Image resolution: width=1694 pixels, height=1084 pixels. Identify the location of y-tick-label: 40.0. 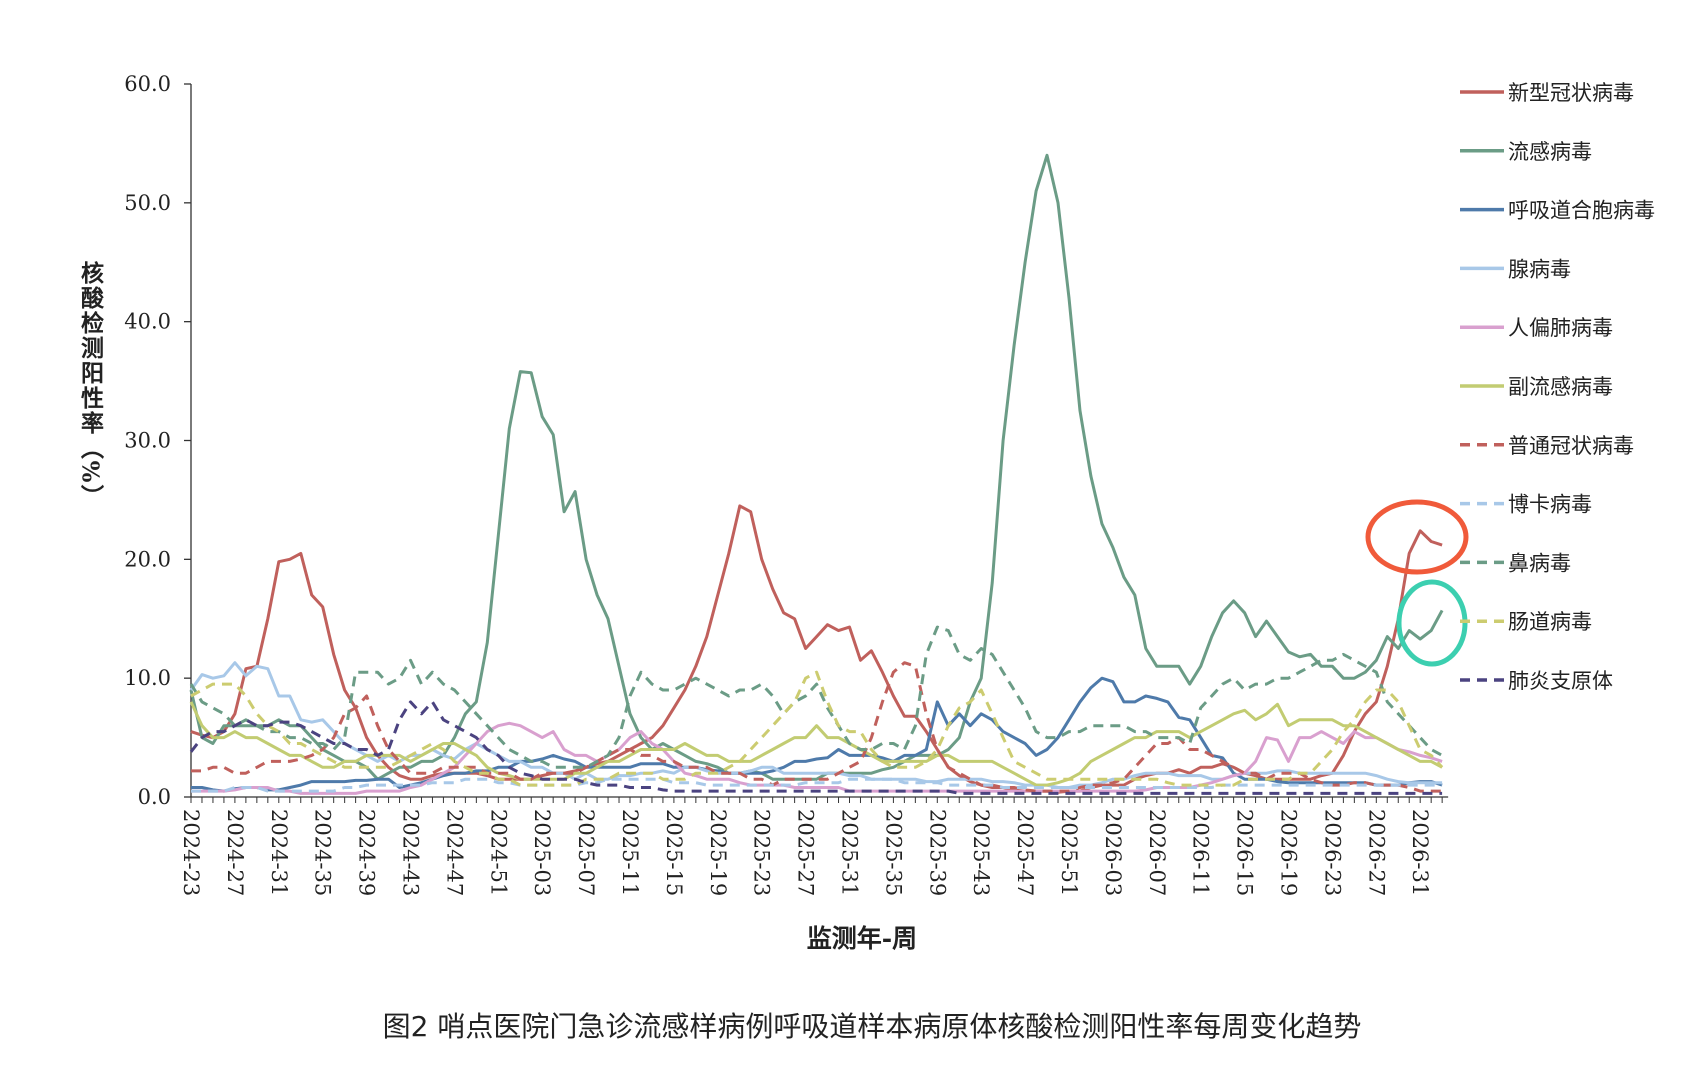
(147, 322).